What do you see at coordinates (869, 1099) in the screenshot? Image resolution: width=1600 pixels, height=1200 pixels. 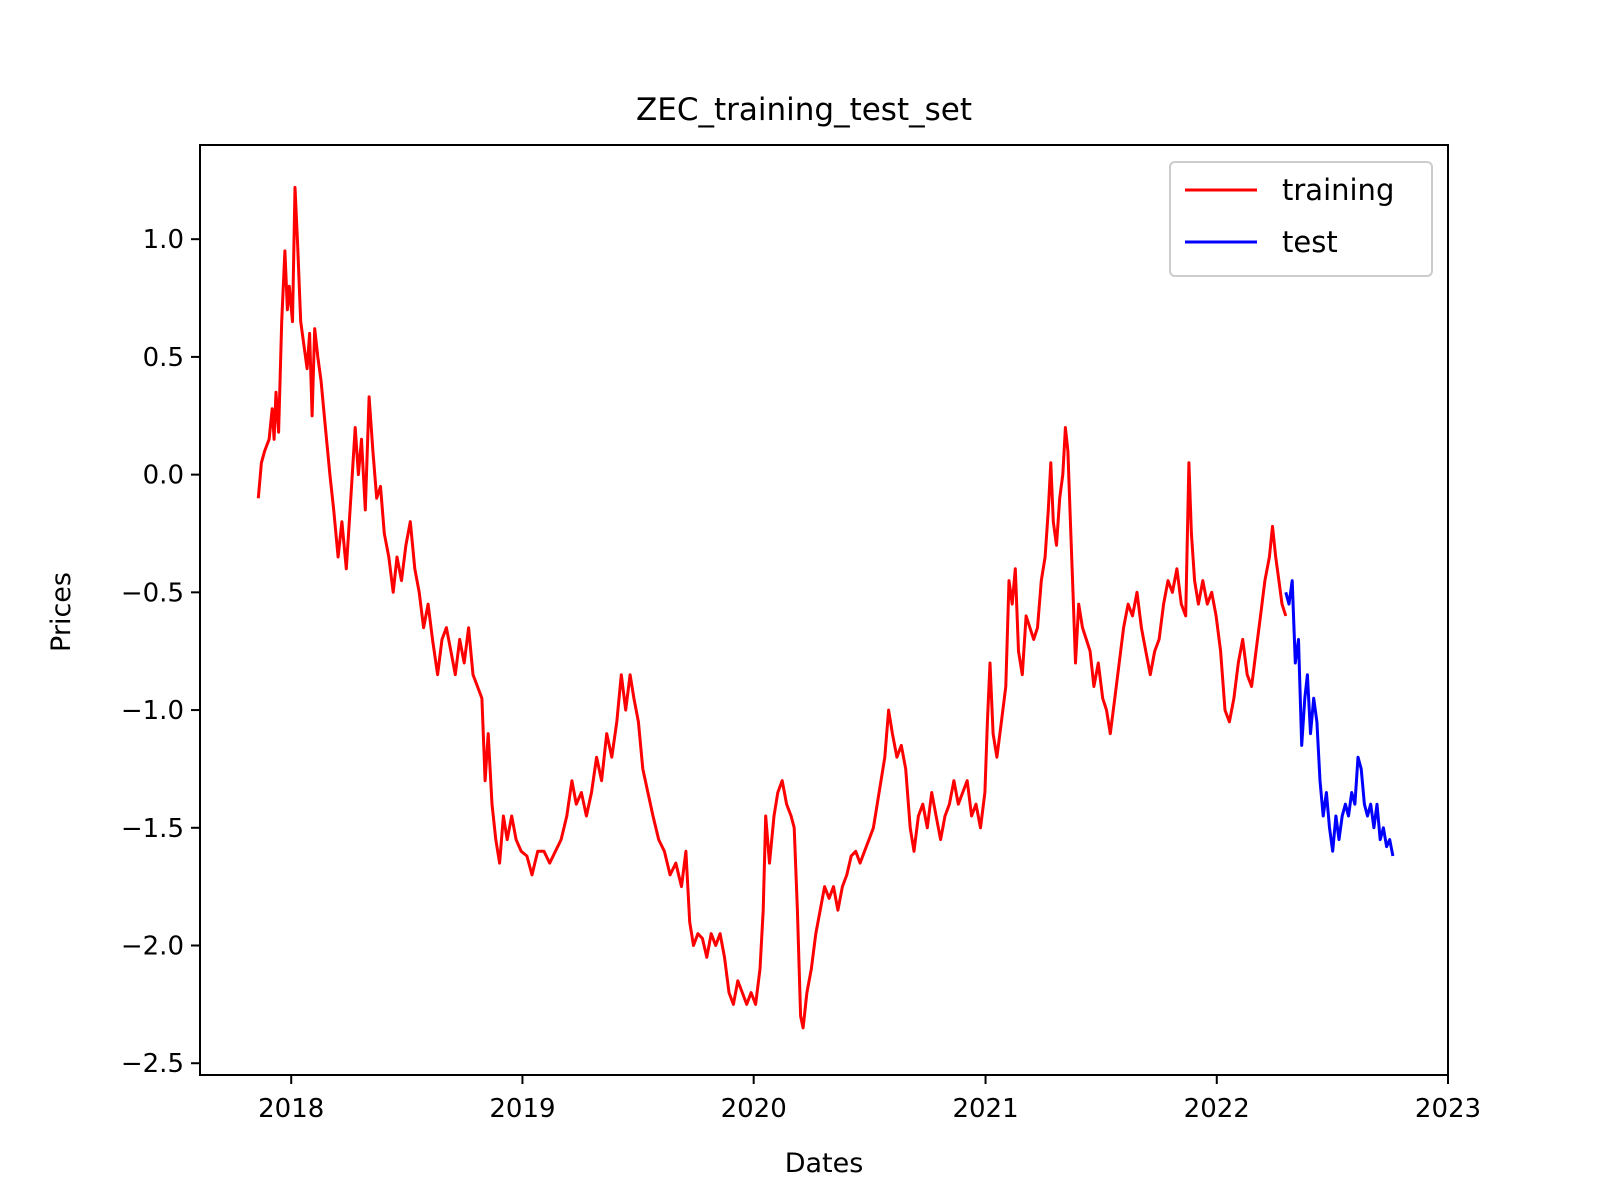 I see `x-axis: 2018 2019 2020 2021 2022 2023` at bounding box center [869, 1099].